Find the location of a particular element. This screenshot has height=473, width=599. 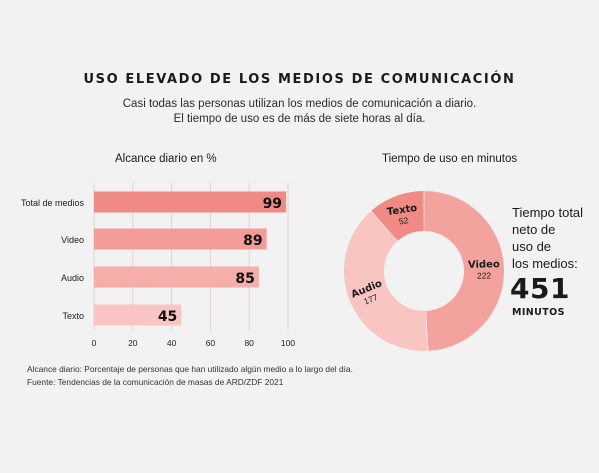

bar-value-label: 89 is located at coordinates (252, 241).